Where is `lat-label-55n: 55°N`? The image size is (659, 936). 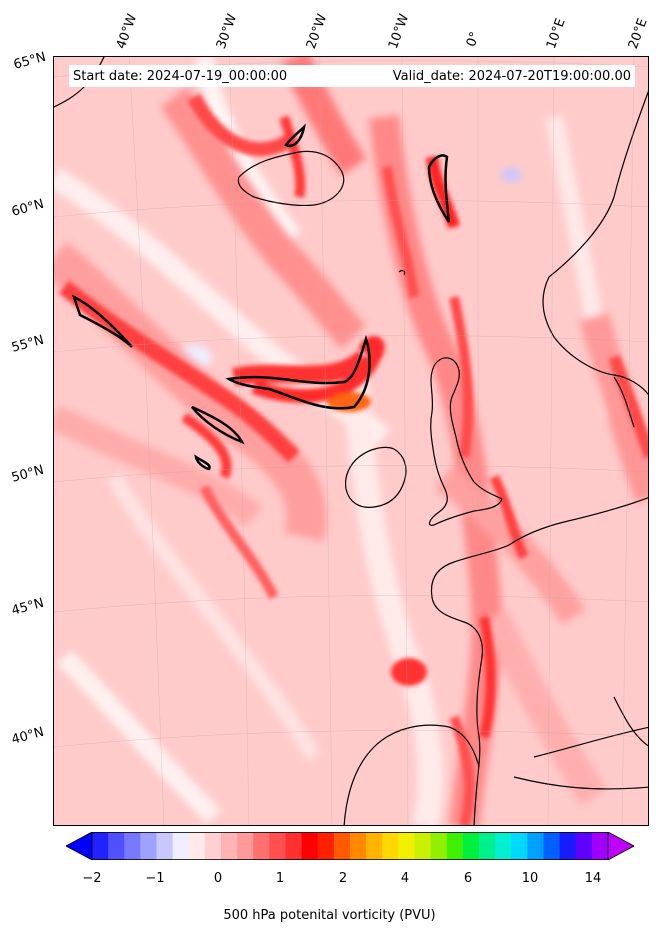
lat-label-55n: 55°N is located at coordinates (28, 344).